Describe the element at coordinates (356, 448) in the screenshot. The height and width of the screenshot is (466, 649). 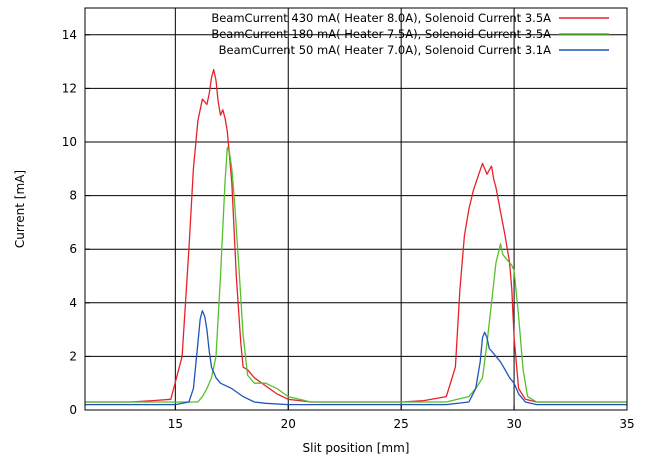
I see `x-axis-title: Slit position [mm]` at that location.